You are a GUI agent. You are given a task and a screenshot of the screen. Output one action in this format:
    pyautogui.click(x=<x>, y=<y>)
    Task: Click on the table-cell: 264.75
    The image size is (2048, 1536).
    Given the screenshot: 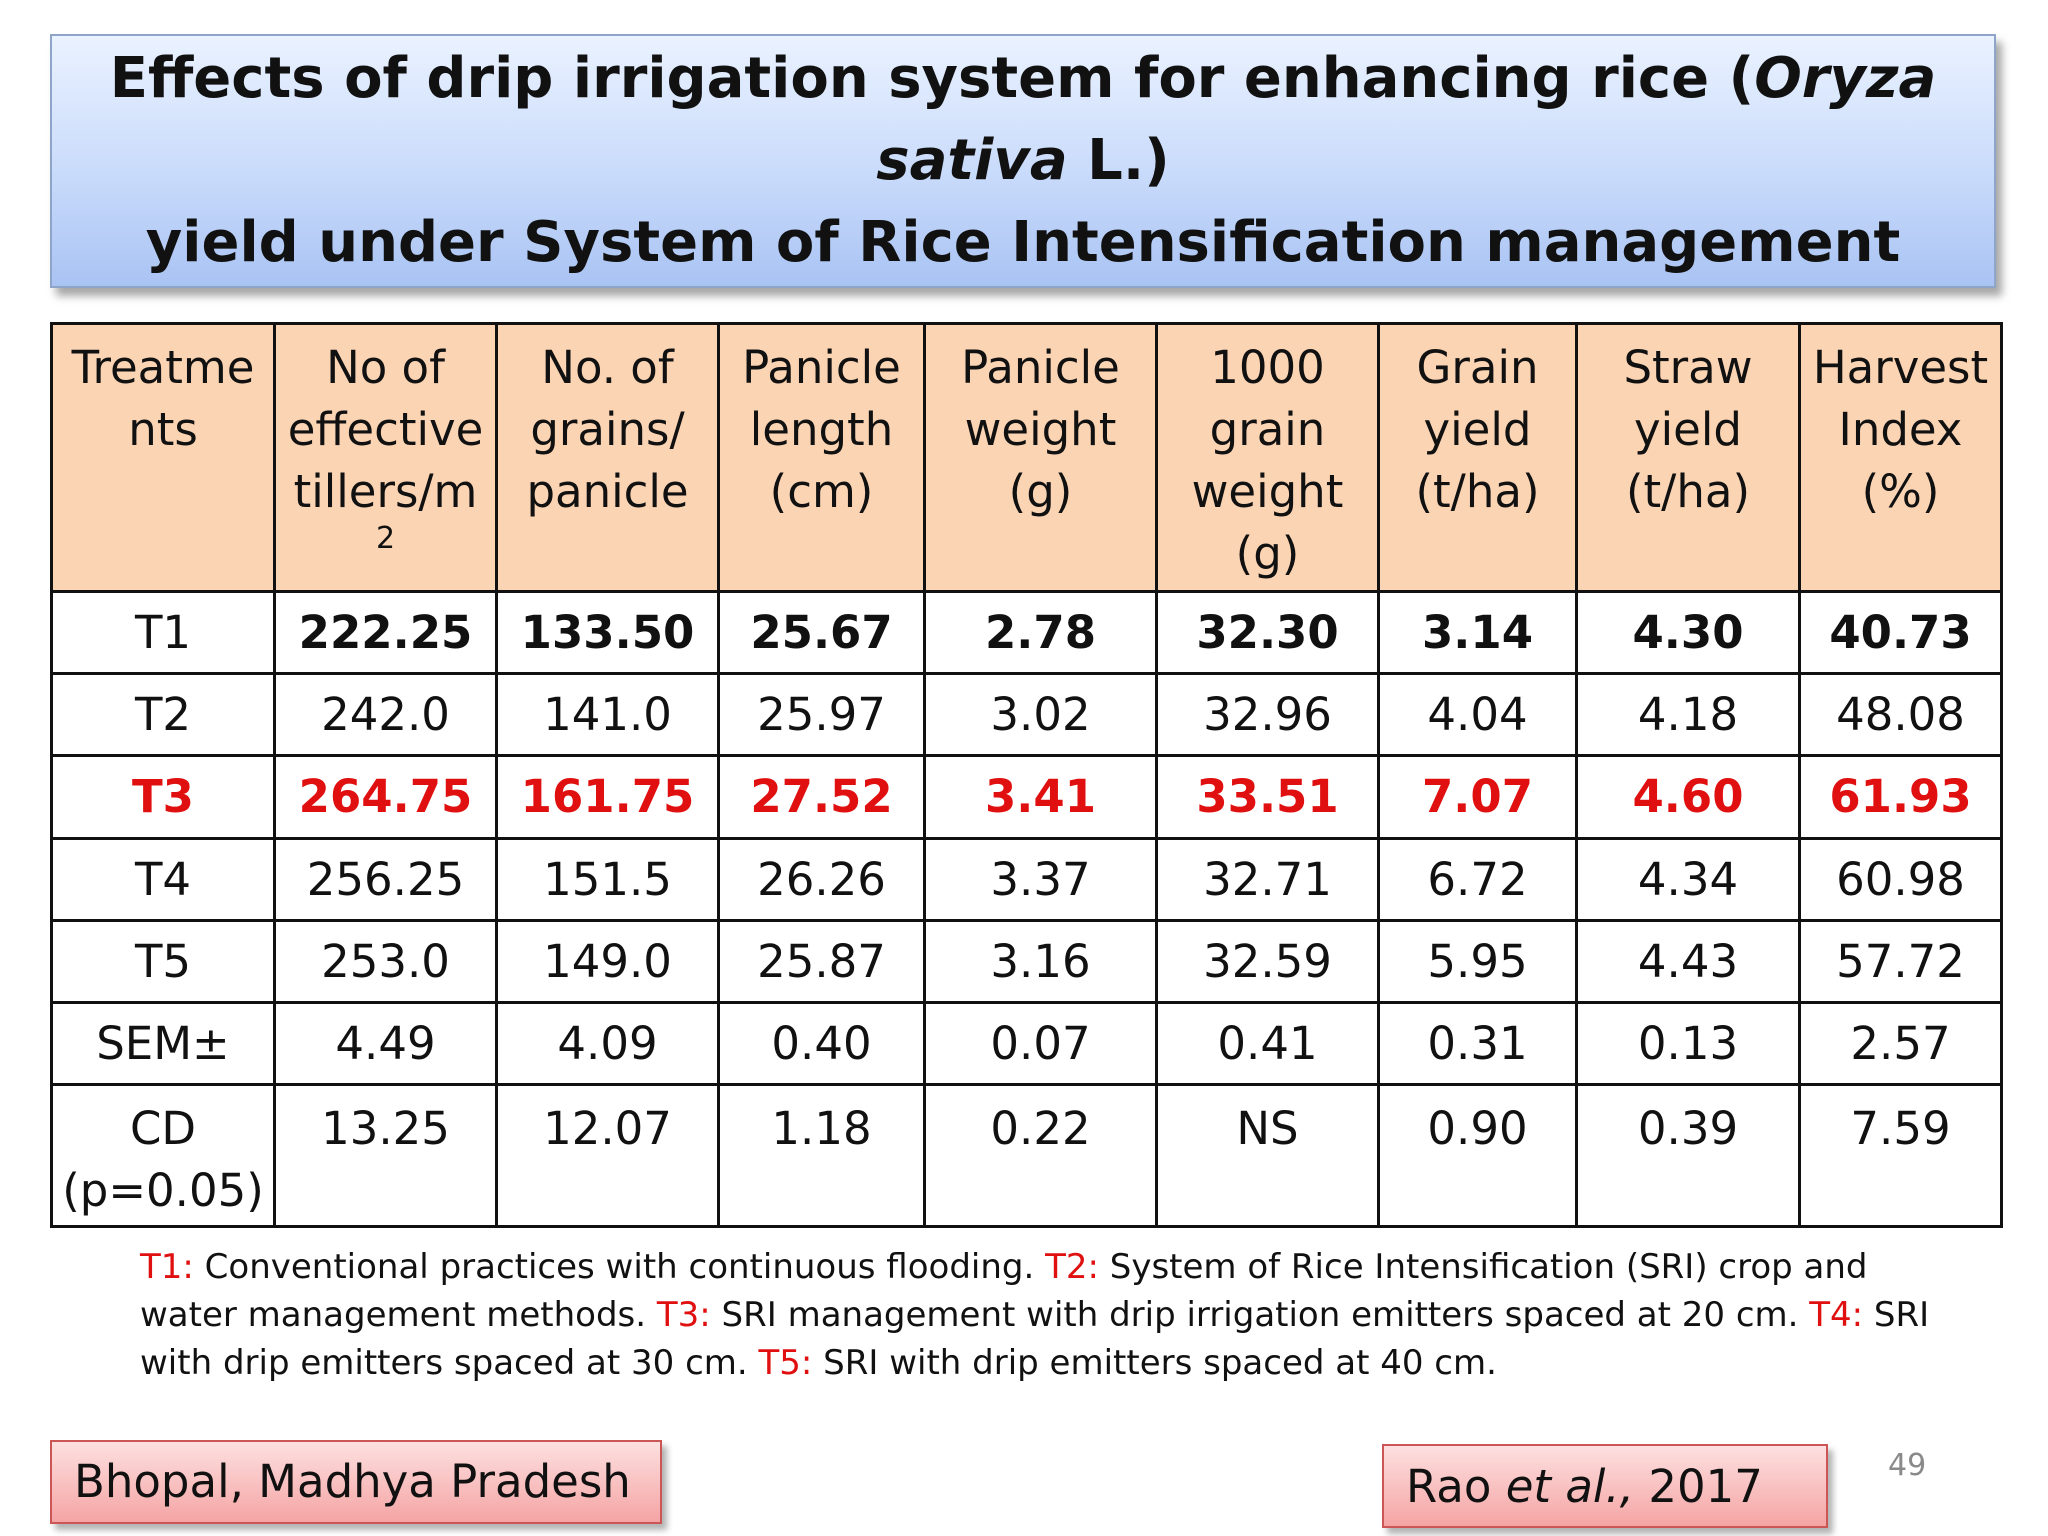 What is the action you would take?
    pyautogui.click(x=385, y=797)
    